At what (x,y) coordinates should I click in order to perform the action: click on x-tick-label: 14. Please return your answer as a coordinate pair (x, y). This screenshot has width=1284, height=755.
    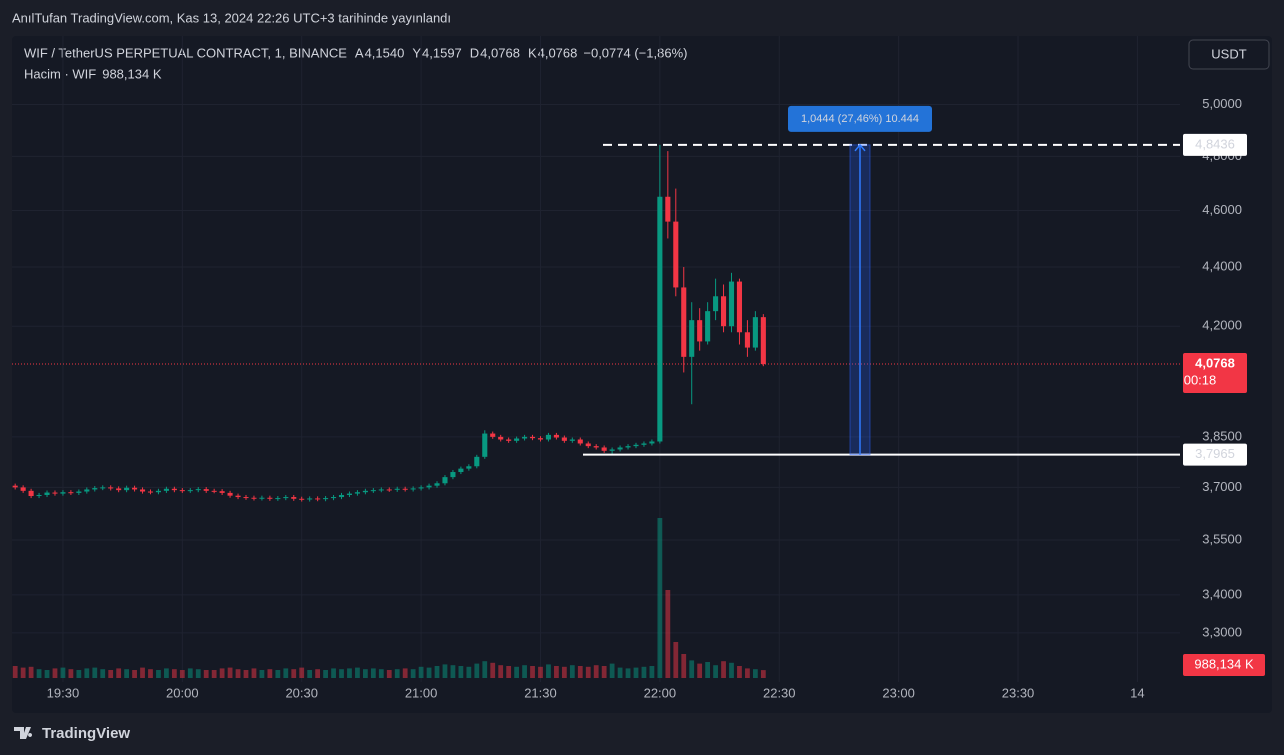
    Looking at the image, I should click on (1137, 692).